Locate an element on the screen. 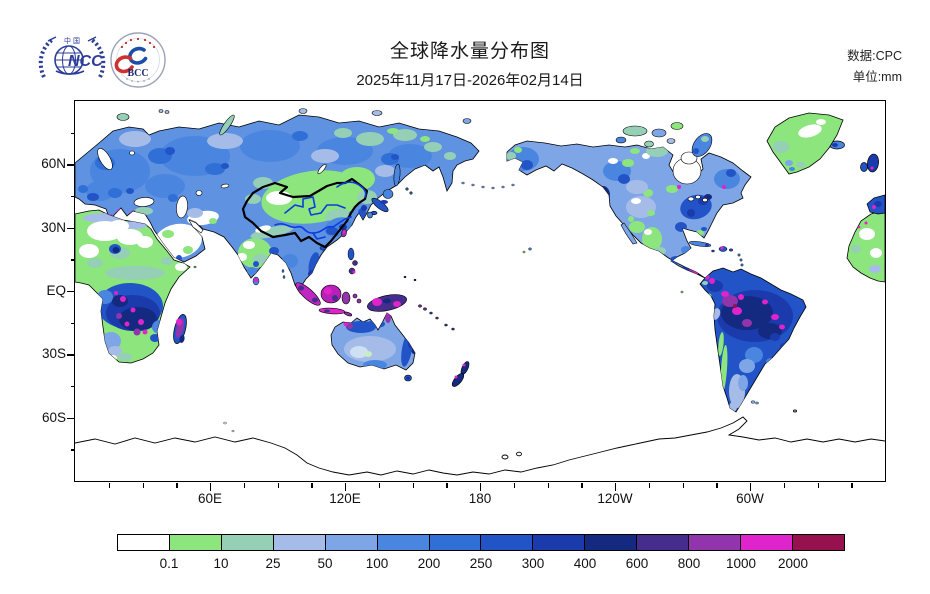 Image resolution: width=930 pixels, height=594 pixels. colorbar-tick-label: 250 is located at coordinates (481, 563).